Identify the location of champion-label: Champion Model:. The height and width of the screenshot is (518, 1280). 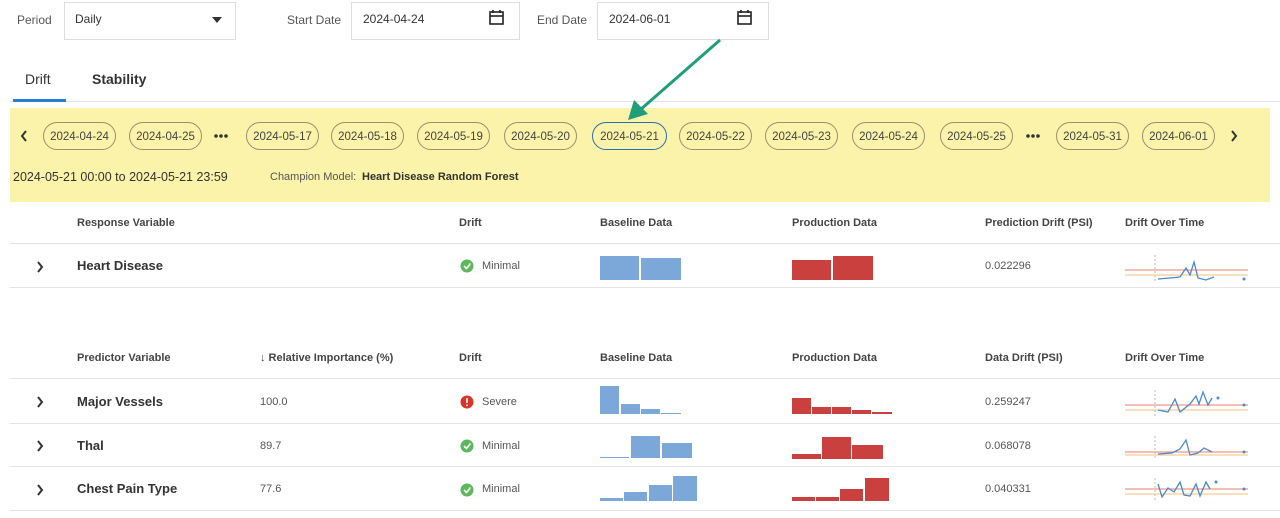
(313, 177).